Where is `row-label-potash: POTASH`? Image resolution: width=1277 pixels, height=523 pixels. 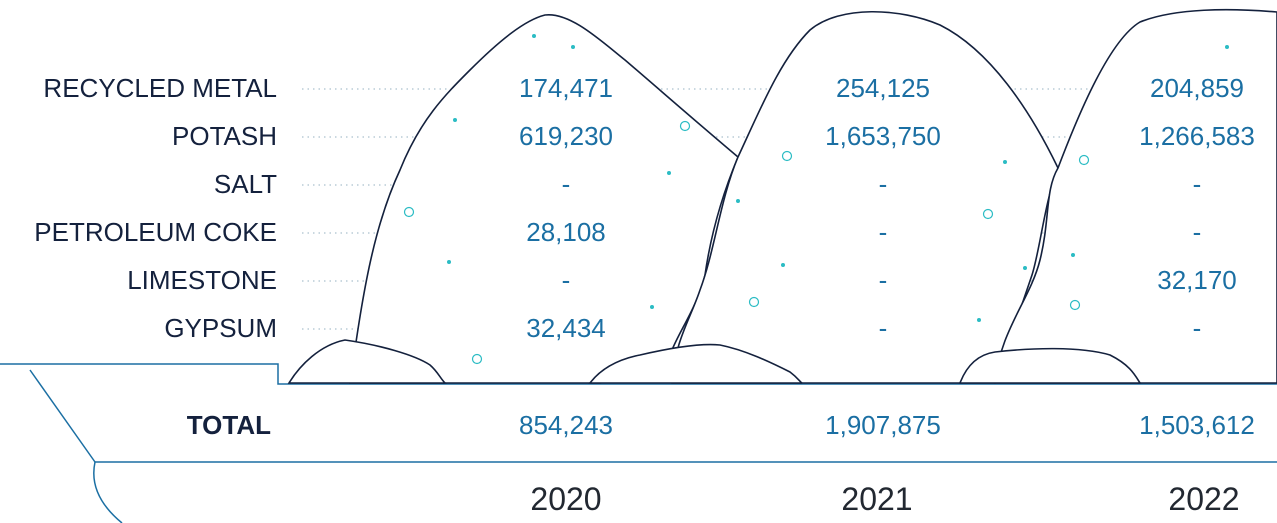
row-label-potash: POTASH is located at coordinates (224, 136).